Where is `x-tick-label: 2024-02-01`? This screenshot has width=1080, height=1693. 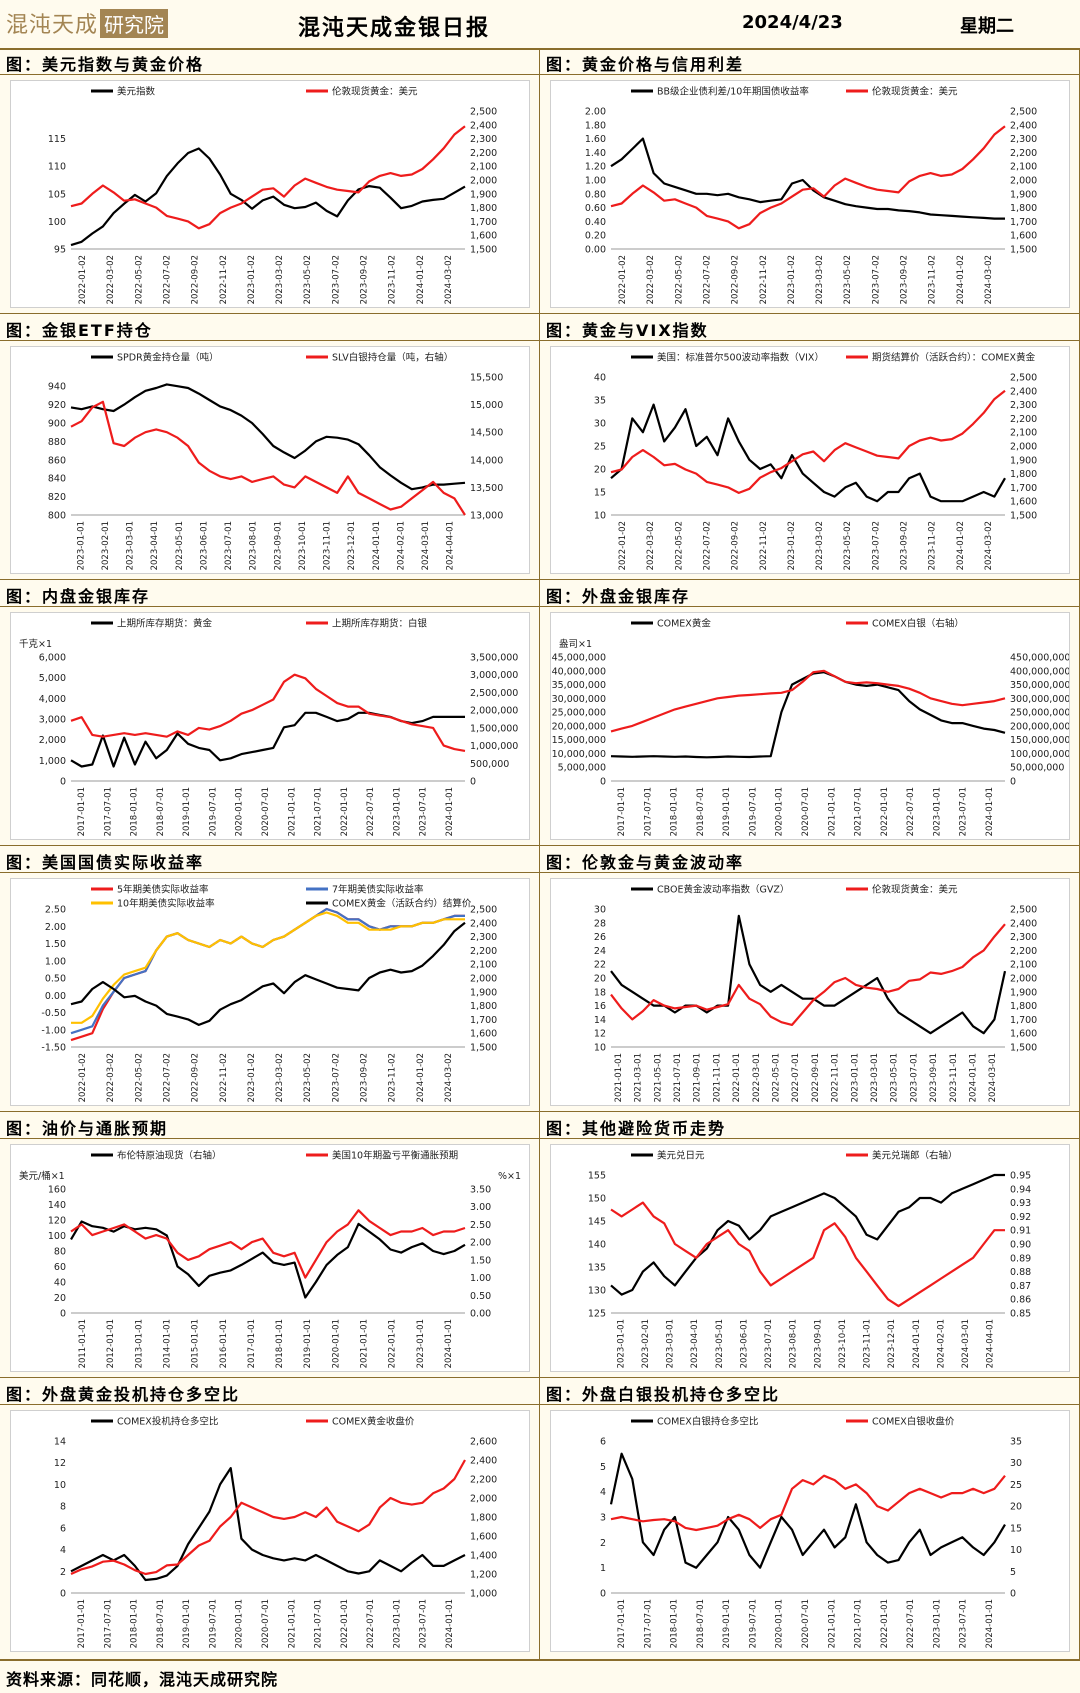
x-tick-label: 2024-02-01 is located at coordinates (941, 1343).